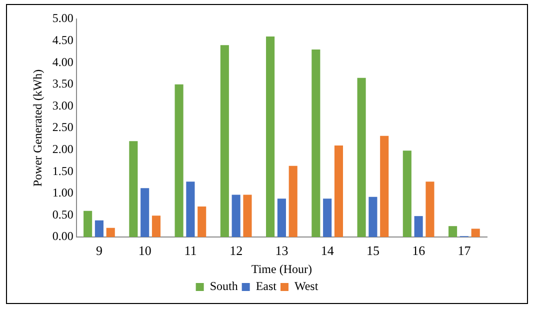 The height and width of the screenshot is (310, 536). What do you see at coordinates (327, 250) in the screenshot?
I see `x-tick-label: 14` at bounding box center [327, 250].